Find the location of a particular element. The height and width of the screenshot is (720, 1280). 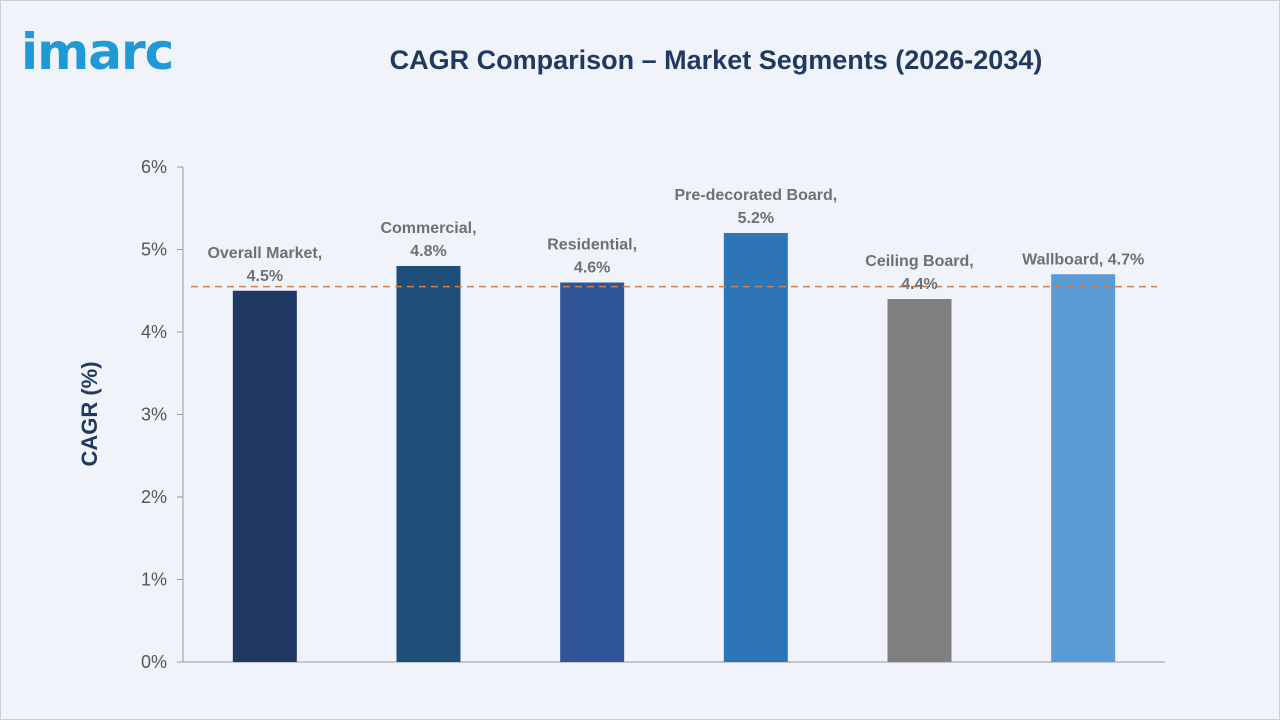

y-tick-label: 3% is located at coordinates (154, 415).